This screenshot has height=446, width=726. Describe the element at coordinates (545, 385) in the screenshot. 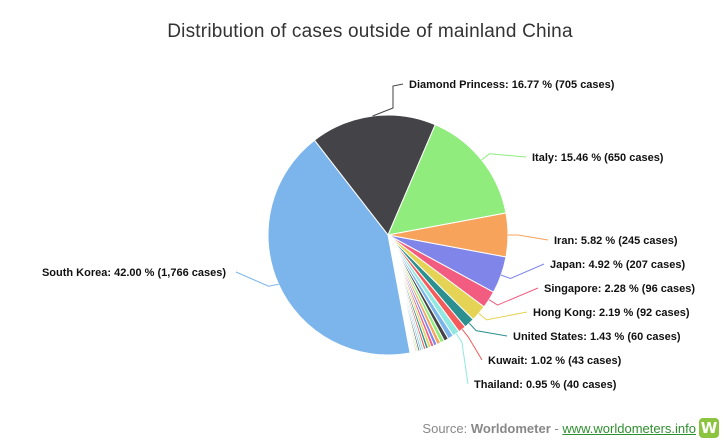

I see `data-label: Thailand: 0.95 % (40 cases)` at that location.